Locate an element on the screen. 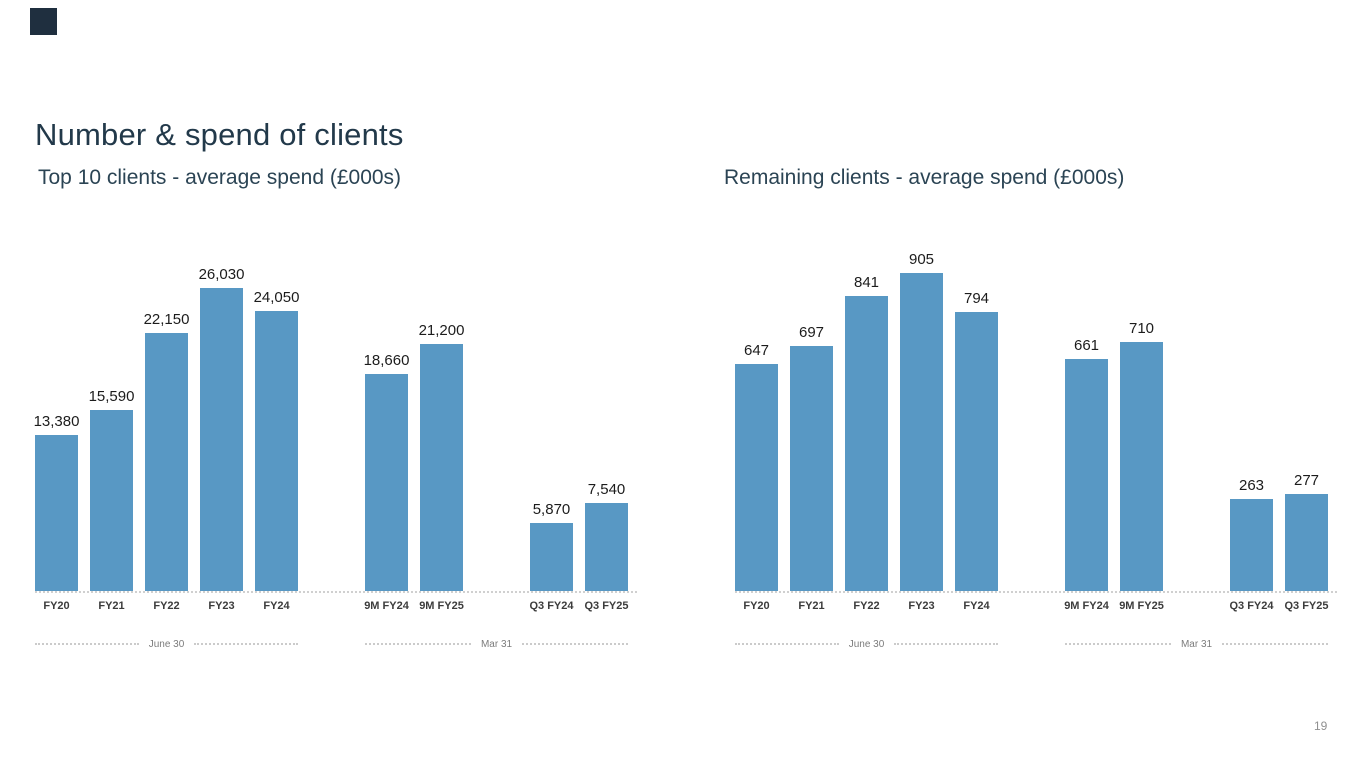  bar-slot: 21,200 9M FY25 is located at coordinates (442, 467).